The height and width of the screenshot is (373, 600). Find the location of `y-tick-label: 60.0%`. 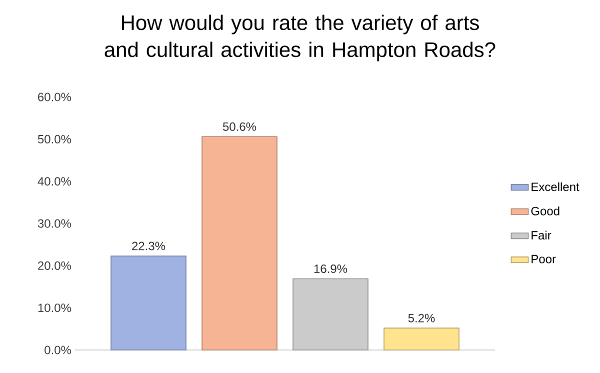

y-tick-label: 60.0% is located at coordinates (55, 97).